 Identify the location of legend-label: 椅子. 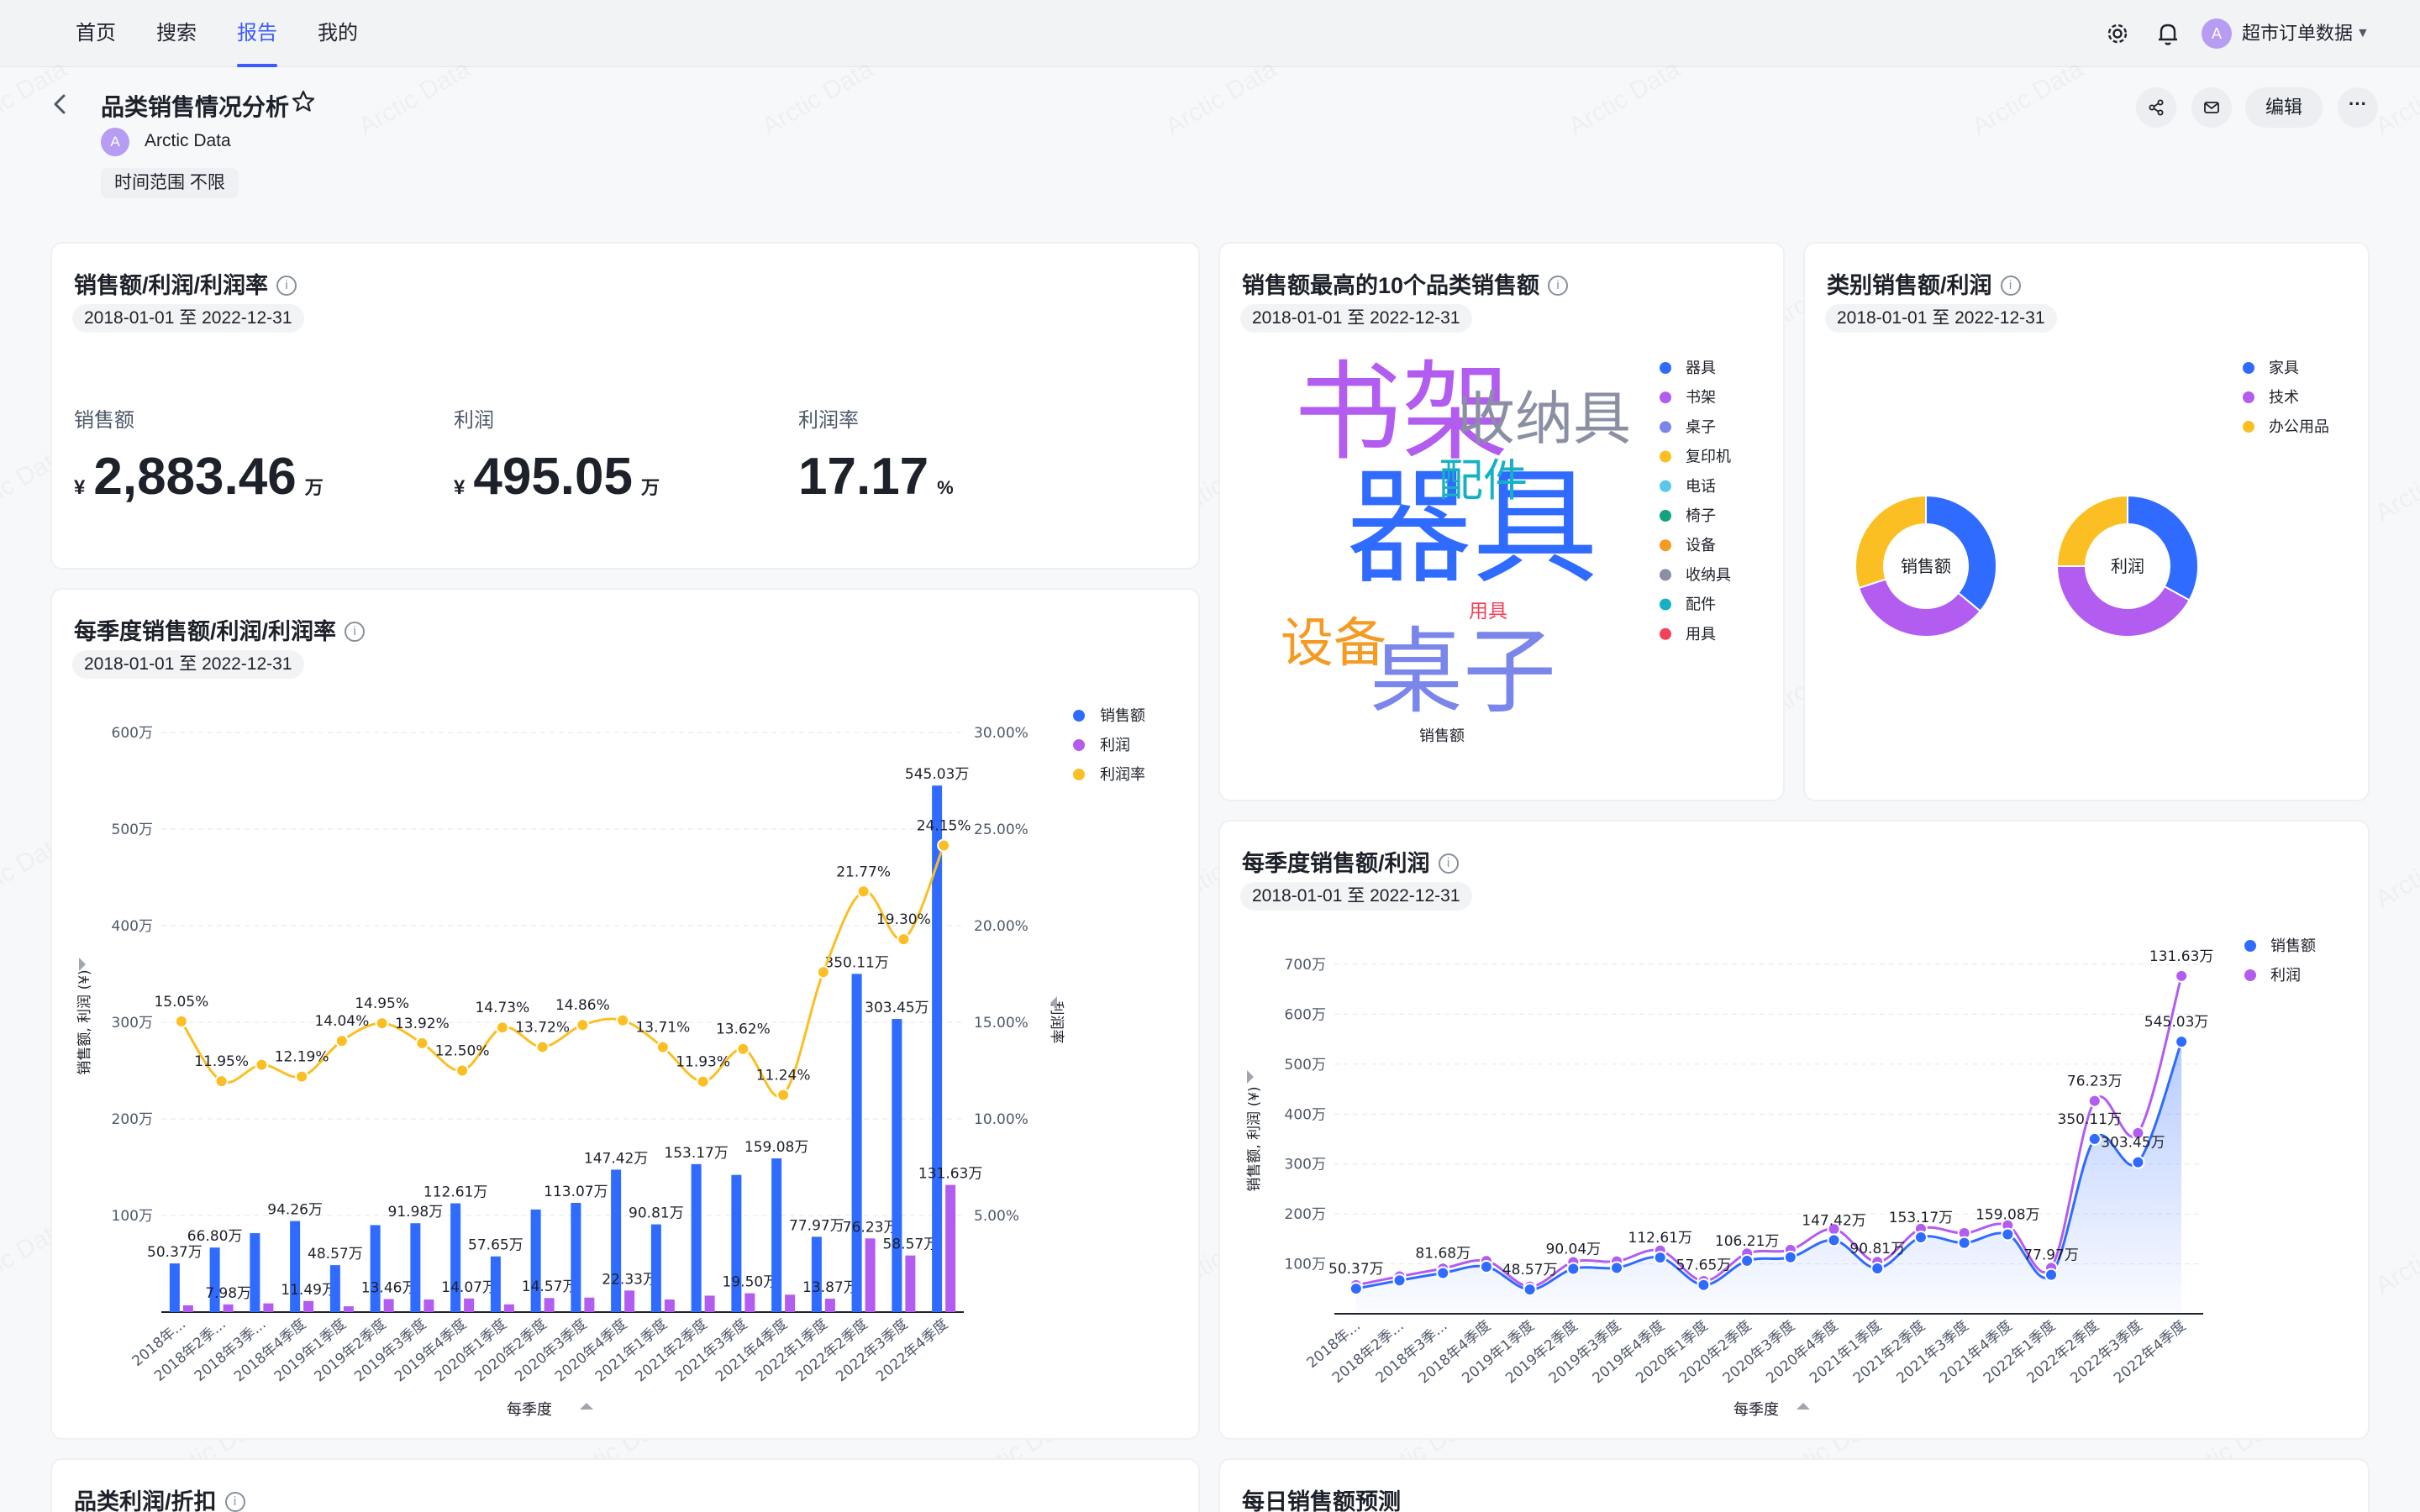
(1701, 516).